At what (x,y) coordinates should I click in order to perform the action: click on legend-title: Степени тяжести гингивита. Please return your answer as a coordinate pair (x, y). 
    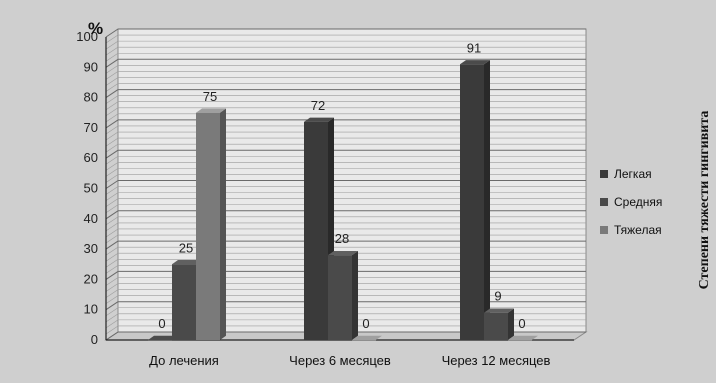
    Looking at the image, I should click on (704, 200).